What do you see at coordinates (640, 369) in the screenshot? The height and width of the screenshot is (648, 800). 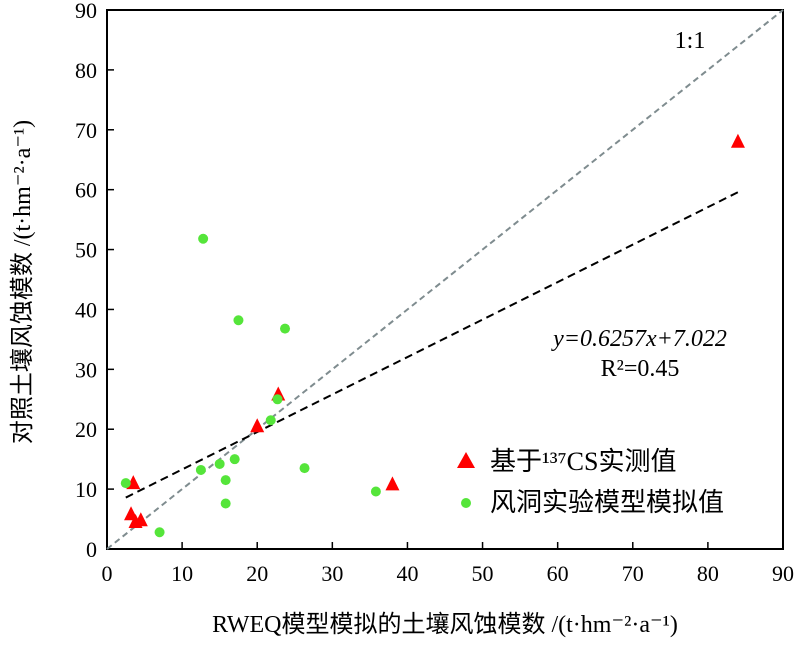 I see `r-squared: R²=0.45` at bounding box center [640, 369].